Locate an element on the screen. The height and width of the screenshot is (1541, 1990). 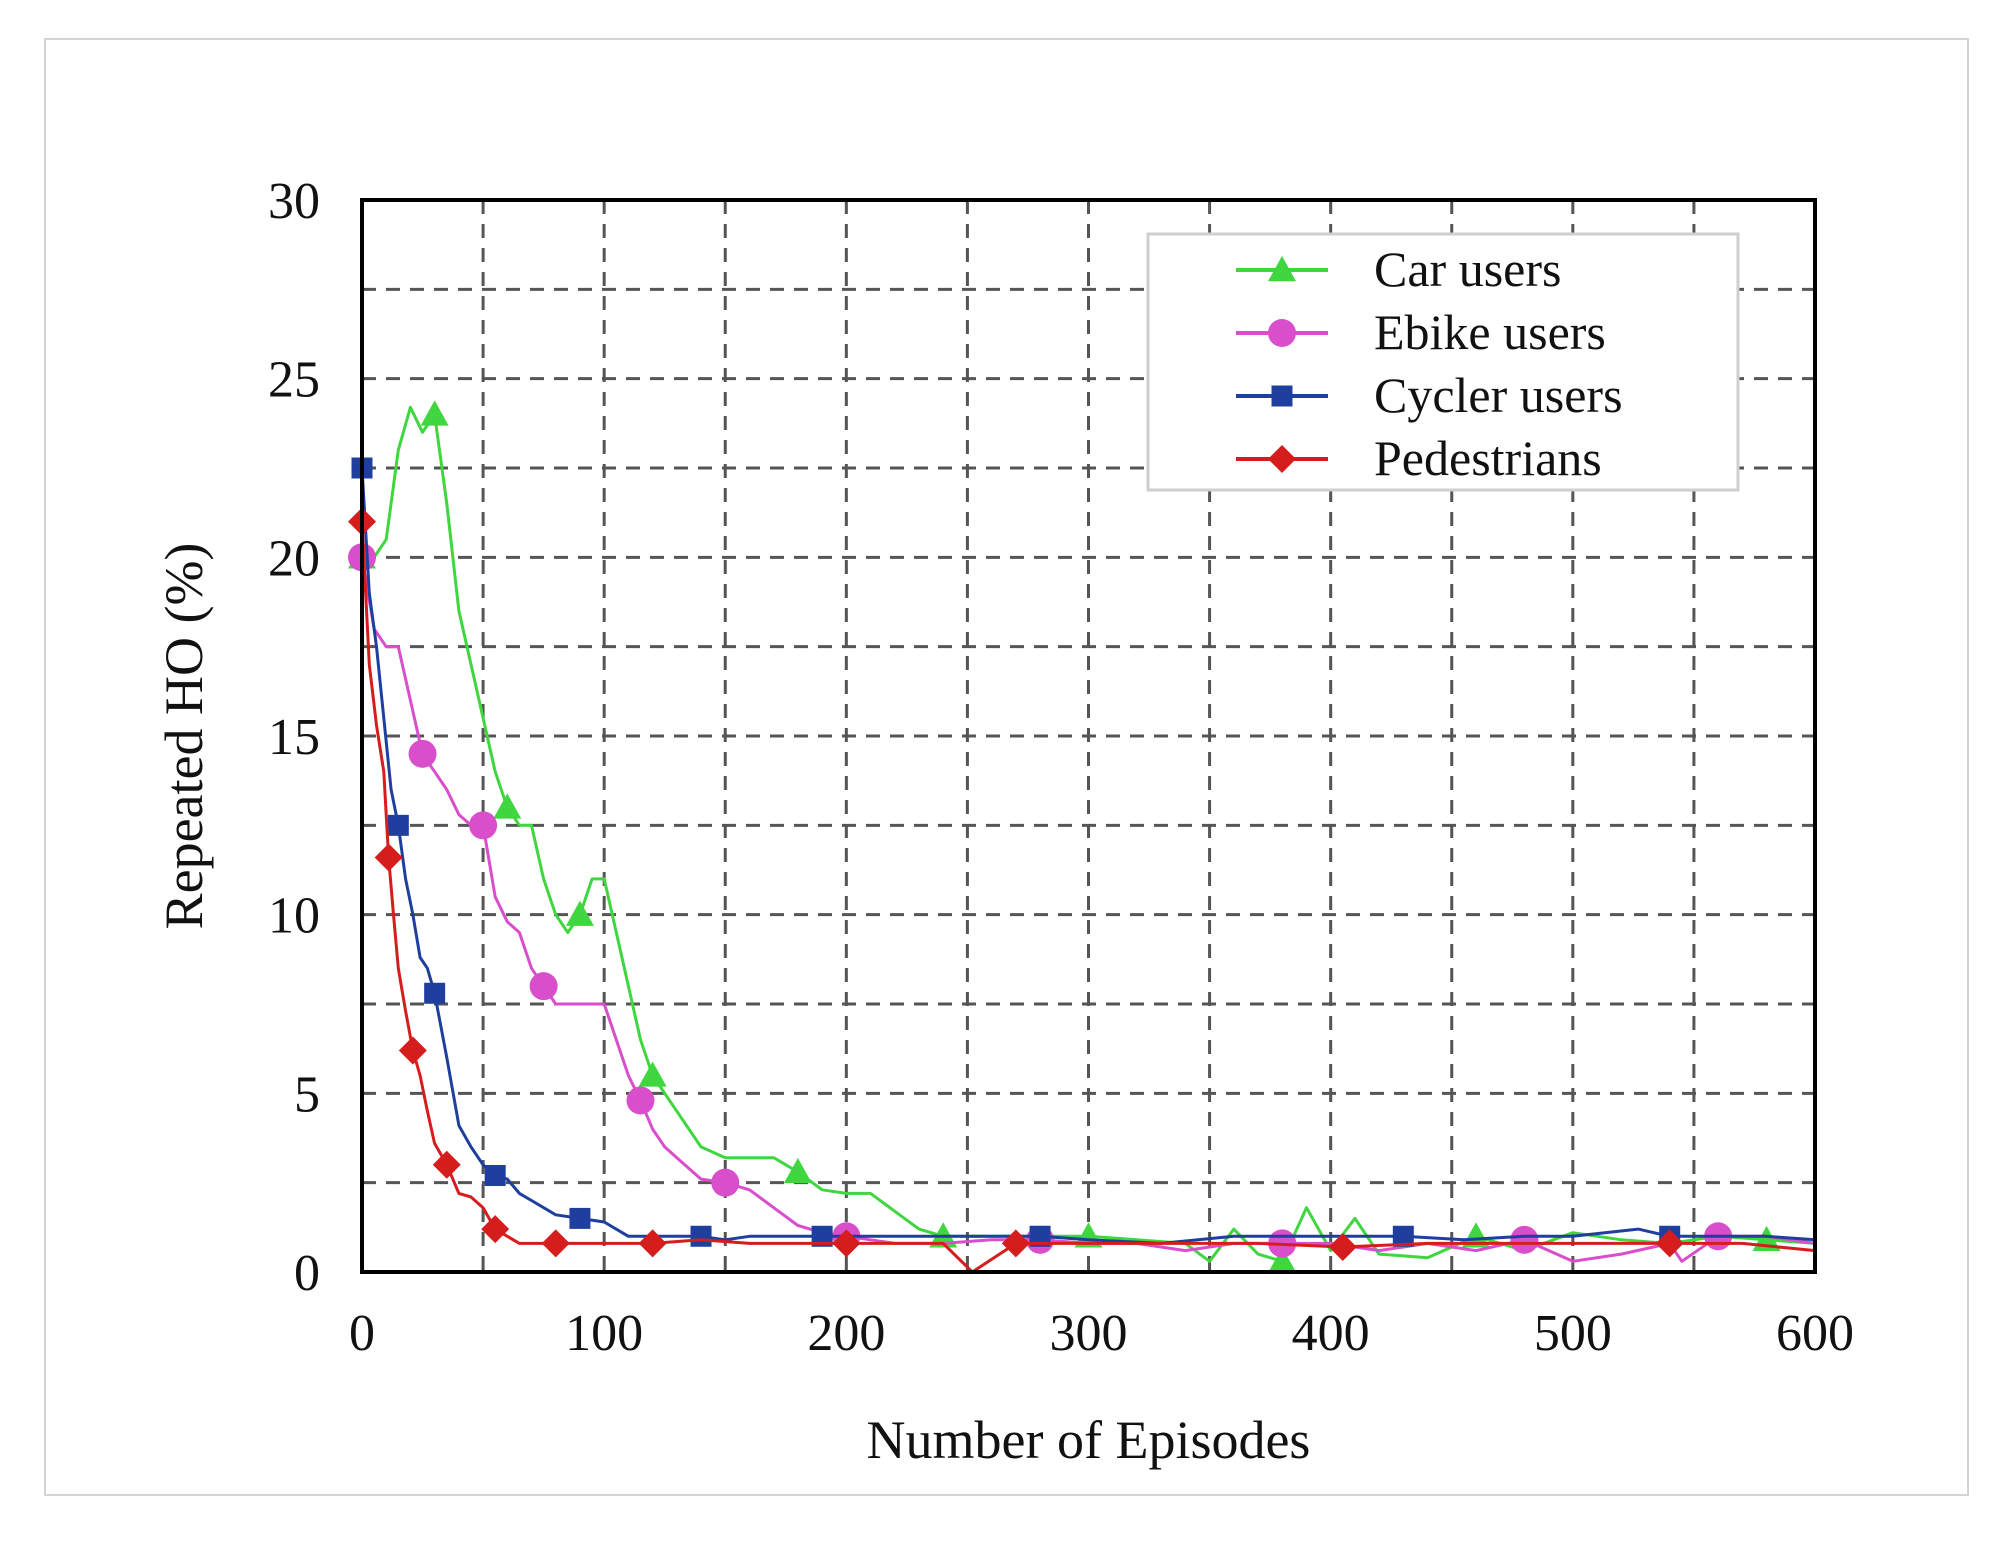
legend-box is located at coordinates (1443, 362).